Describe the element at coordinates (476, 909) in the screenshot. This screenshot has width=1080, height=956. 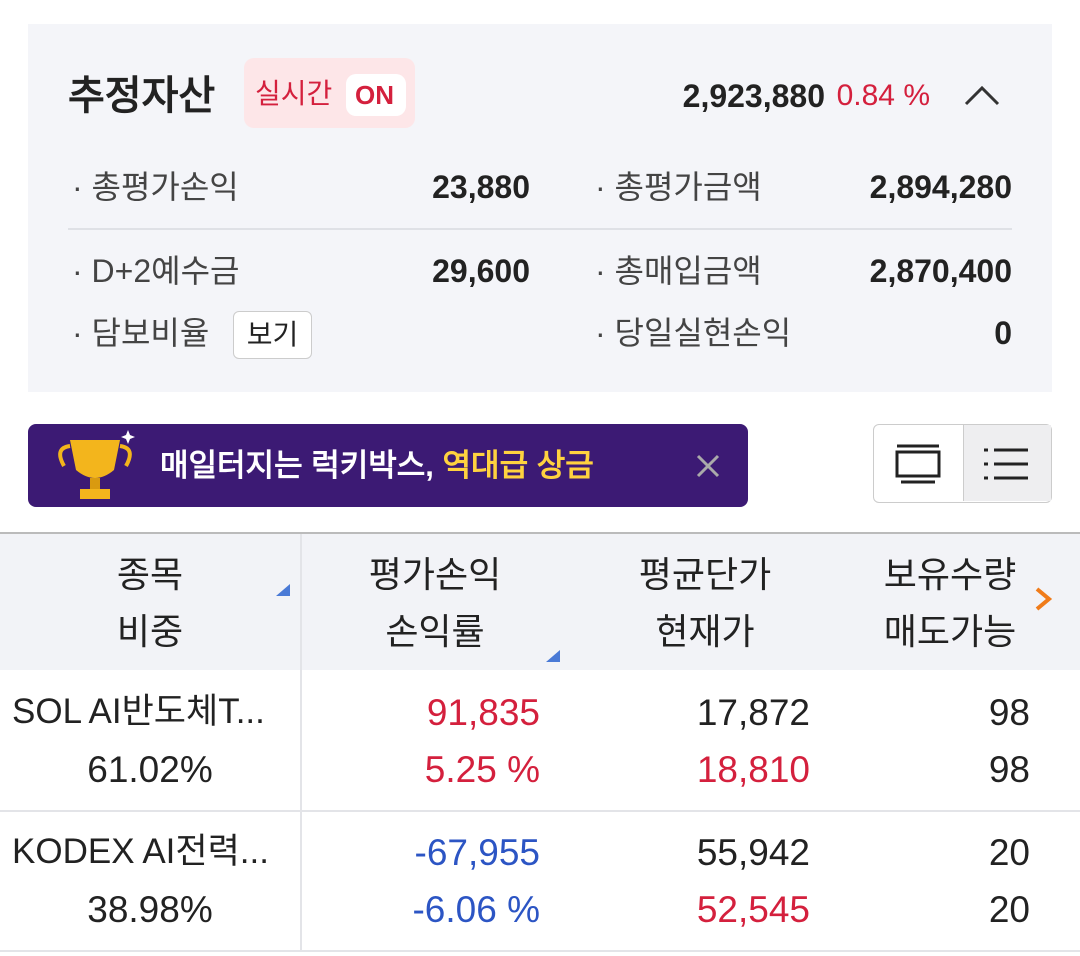
I see `pnl-rate: -6.06 %` at that location.